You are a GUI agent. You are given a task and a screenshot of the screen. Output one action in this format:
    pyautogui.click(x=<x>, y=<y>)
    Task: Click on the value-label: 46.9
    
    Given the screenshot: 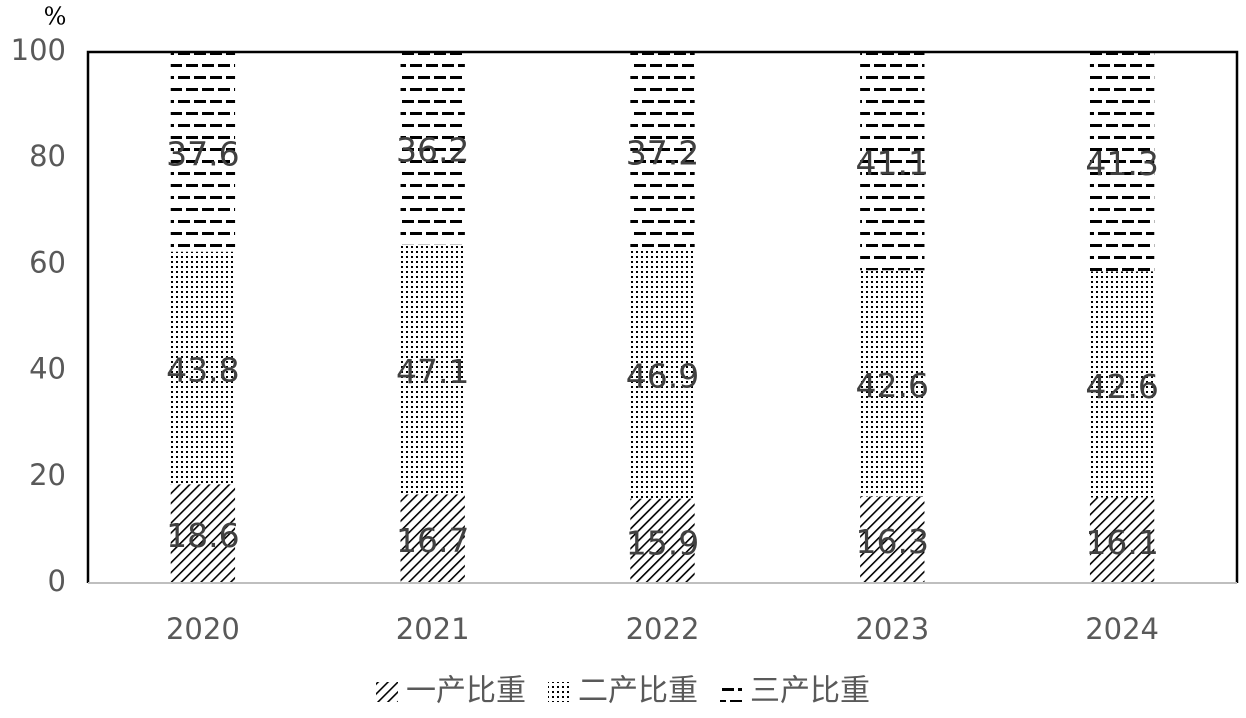 What is the action you would take?
    pyautogui.click(x=662, y=376)
    